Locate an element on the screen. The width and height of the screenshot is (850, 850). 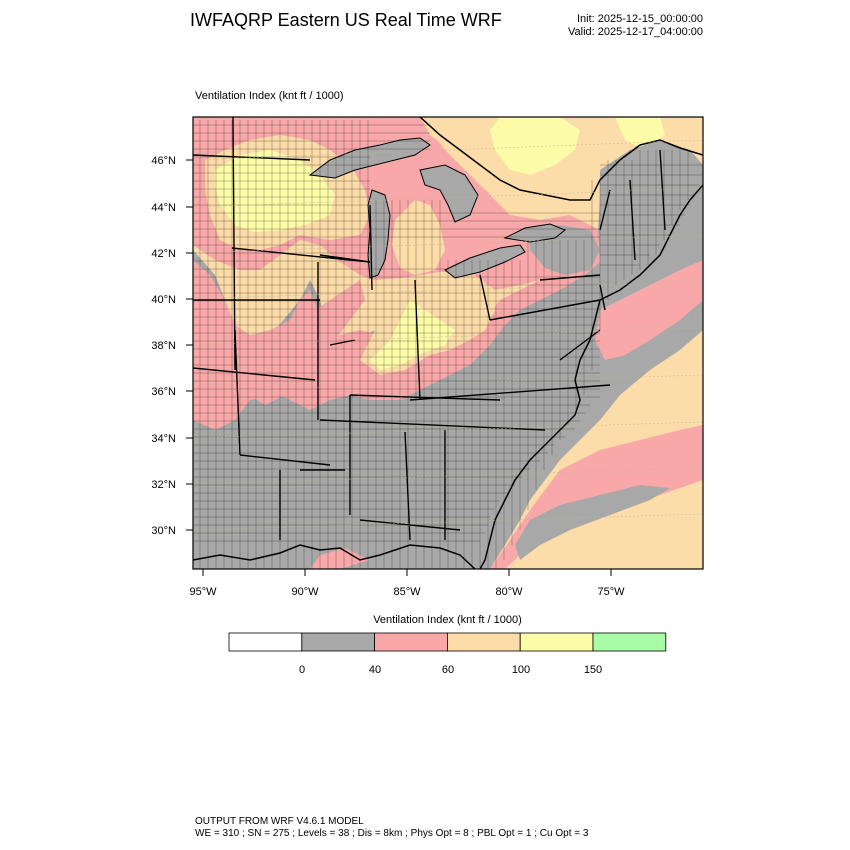
legend-title: Ventilation Index (knt ft / 1000) is located at coordinates (447, 620).